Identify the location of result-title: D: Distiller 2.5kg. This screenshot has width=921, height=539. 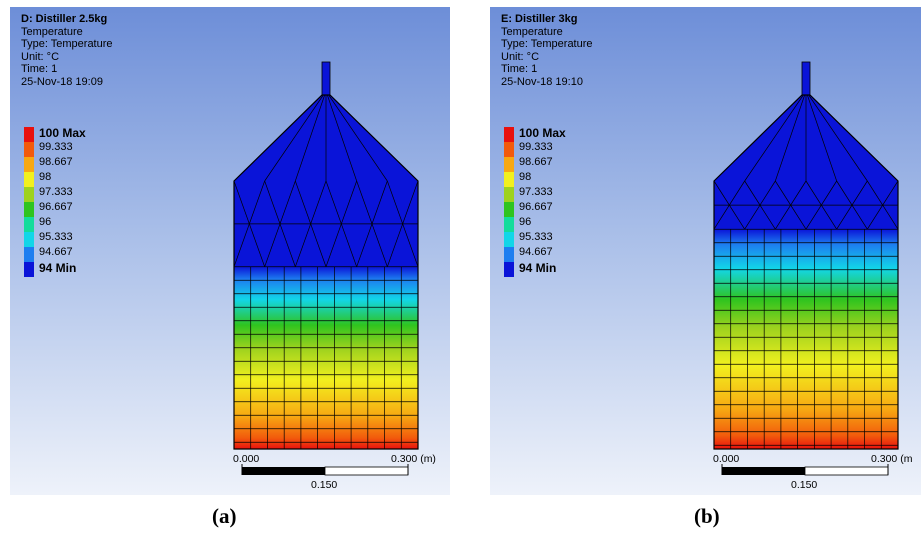
(64, 19).